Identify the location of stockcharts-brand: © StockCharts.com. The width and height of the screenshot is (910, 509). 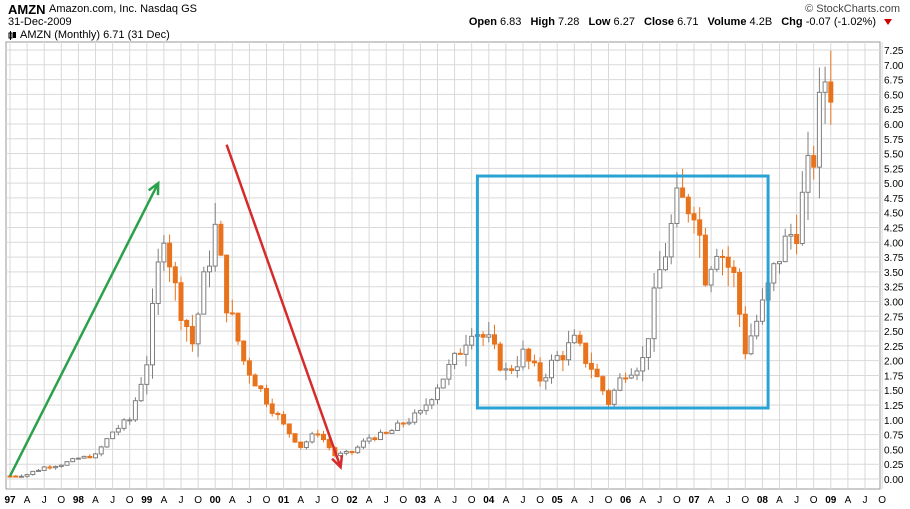
(852, 9).